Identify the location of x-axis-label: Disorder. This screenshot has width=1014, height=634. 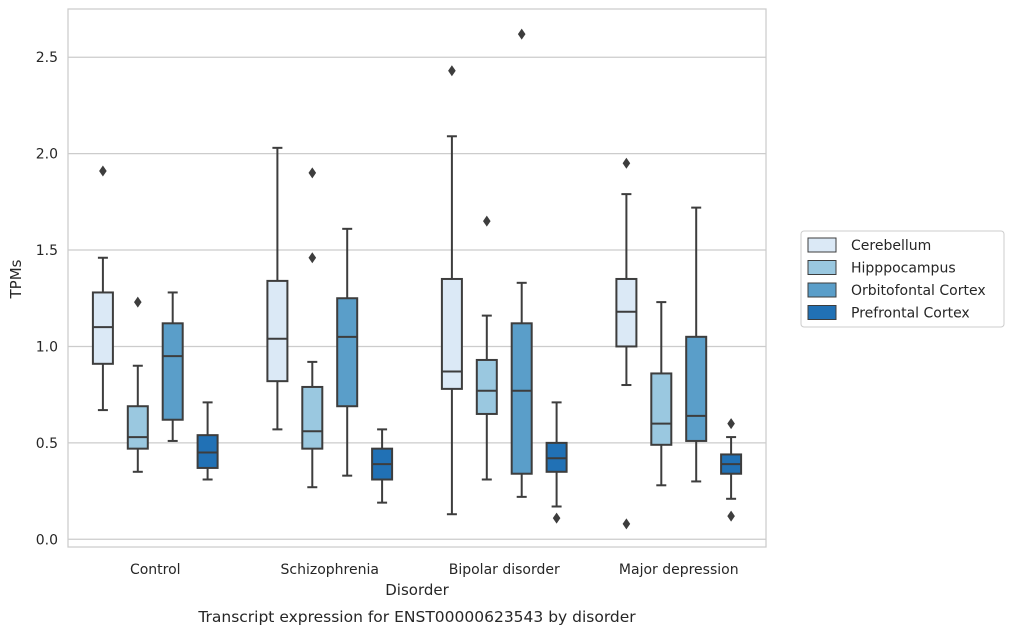
(417, 590).